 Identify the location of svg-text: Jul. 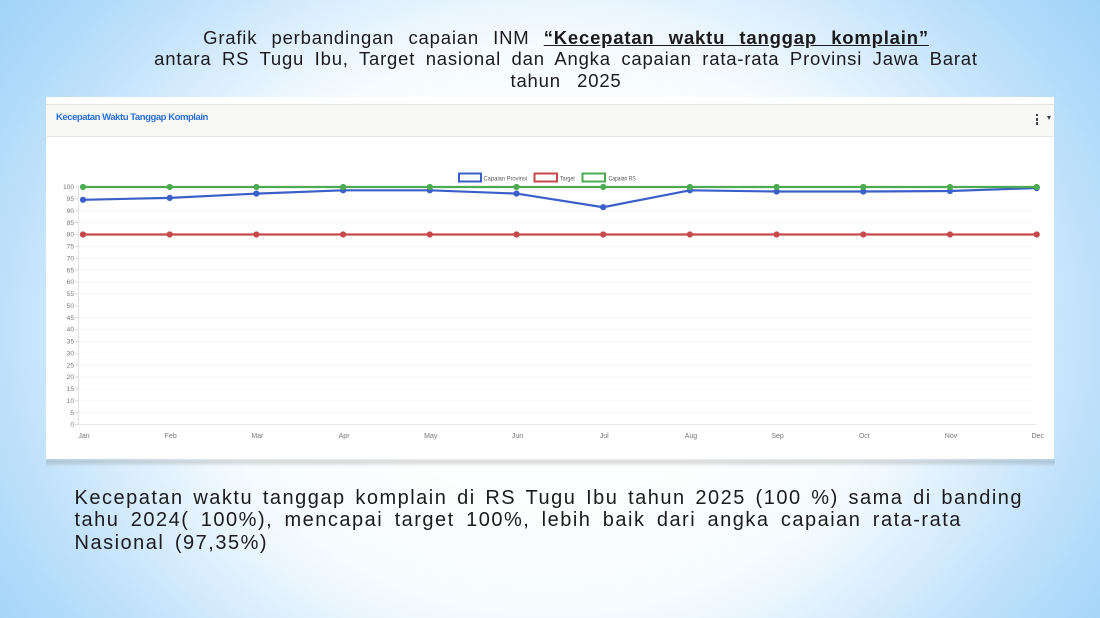
(604, 436).